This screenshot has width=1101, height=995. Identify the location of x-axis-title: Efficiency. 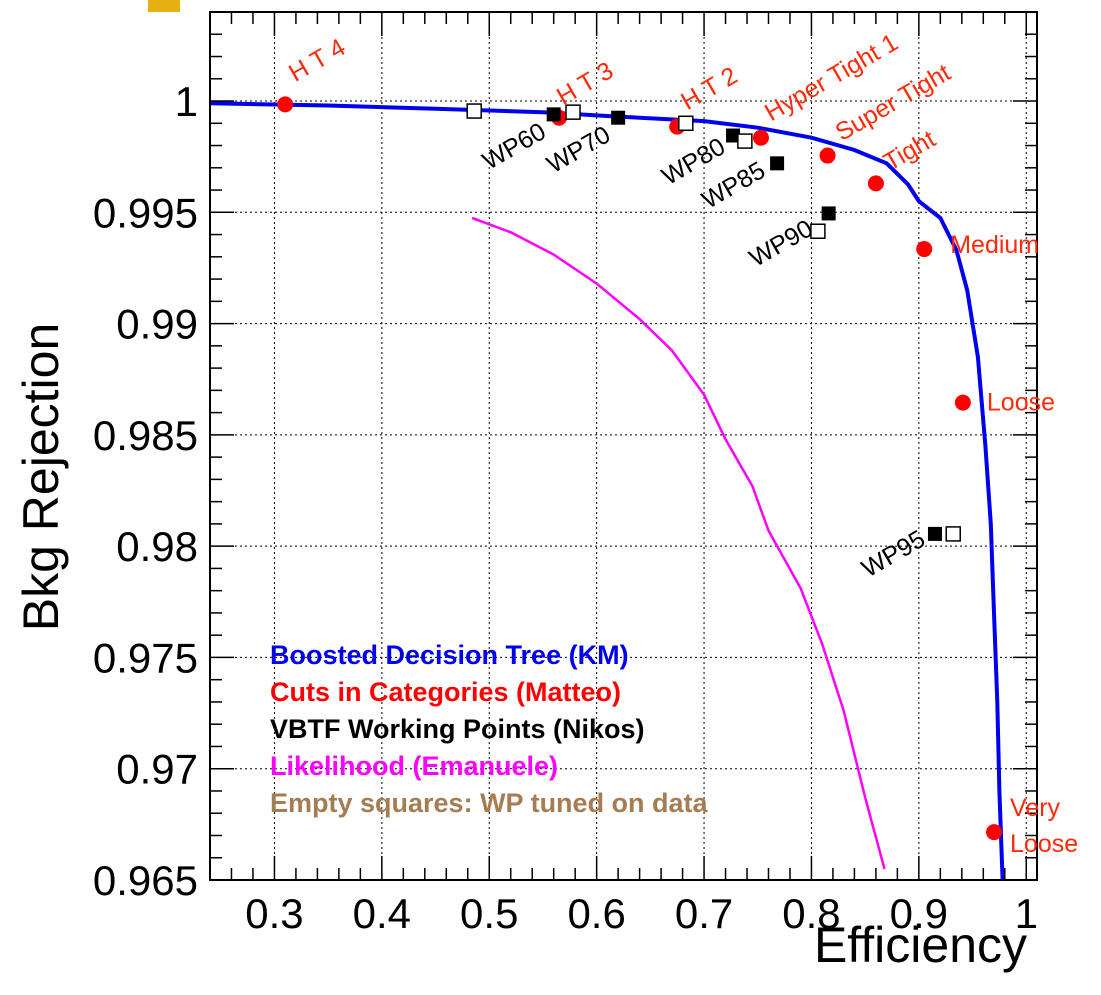
(920, 945).